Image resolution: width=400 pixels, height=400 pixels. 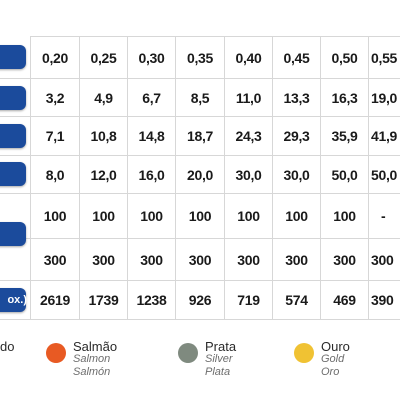 What do you see at coordinates (384, 57) in the screenshot?
I see `table-cell: 0,55` at bounding box center [384, 57].